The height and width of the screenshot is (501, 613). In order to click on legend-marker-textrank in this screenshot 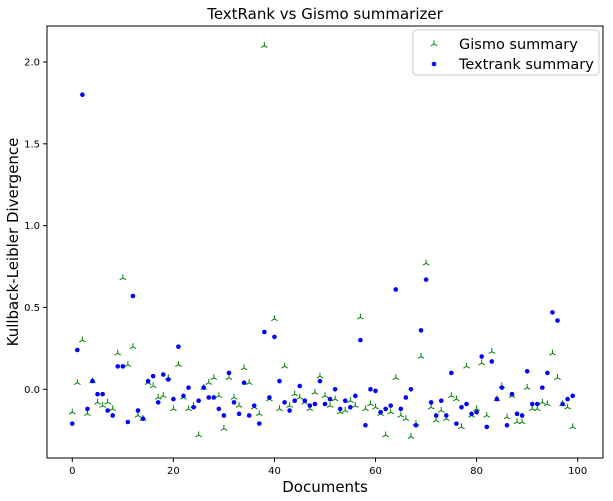, I will do `click(434, 64)`.